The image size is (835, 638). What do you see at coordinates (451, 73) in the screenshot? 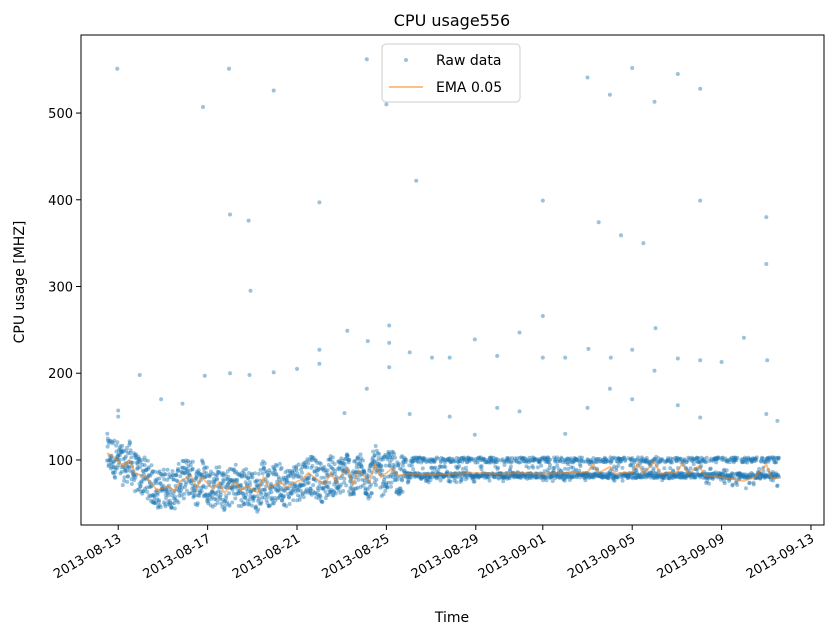
I see `legend: Raw data EMA 0.05` at bounding box center [451, 73].